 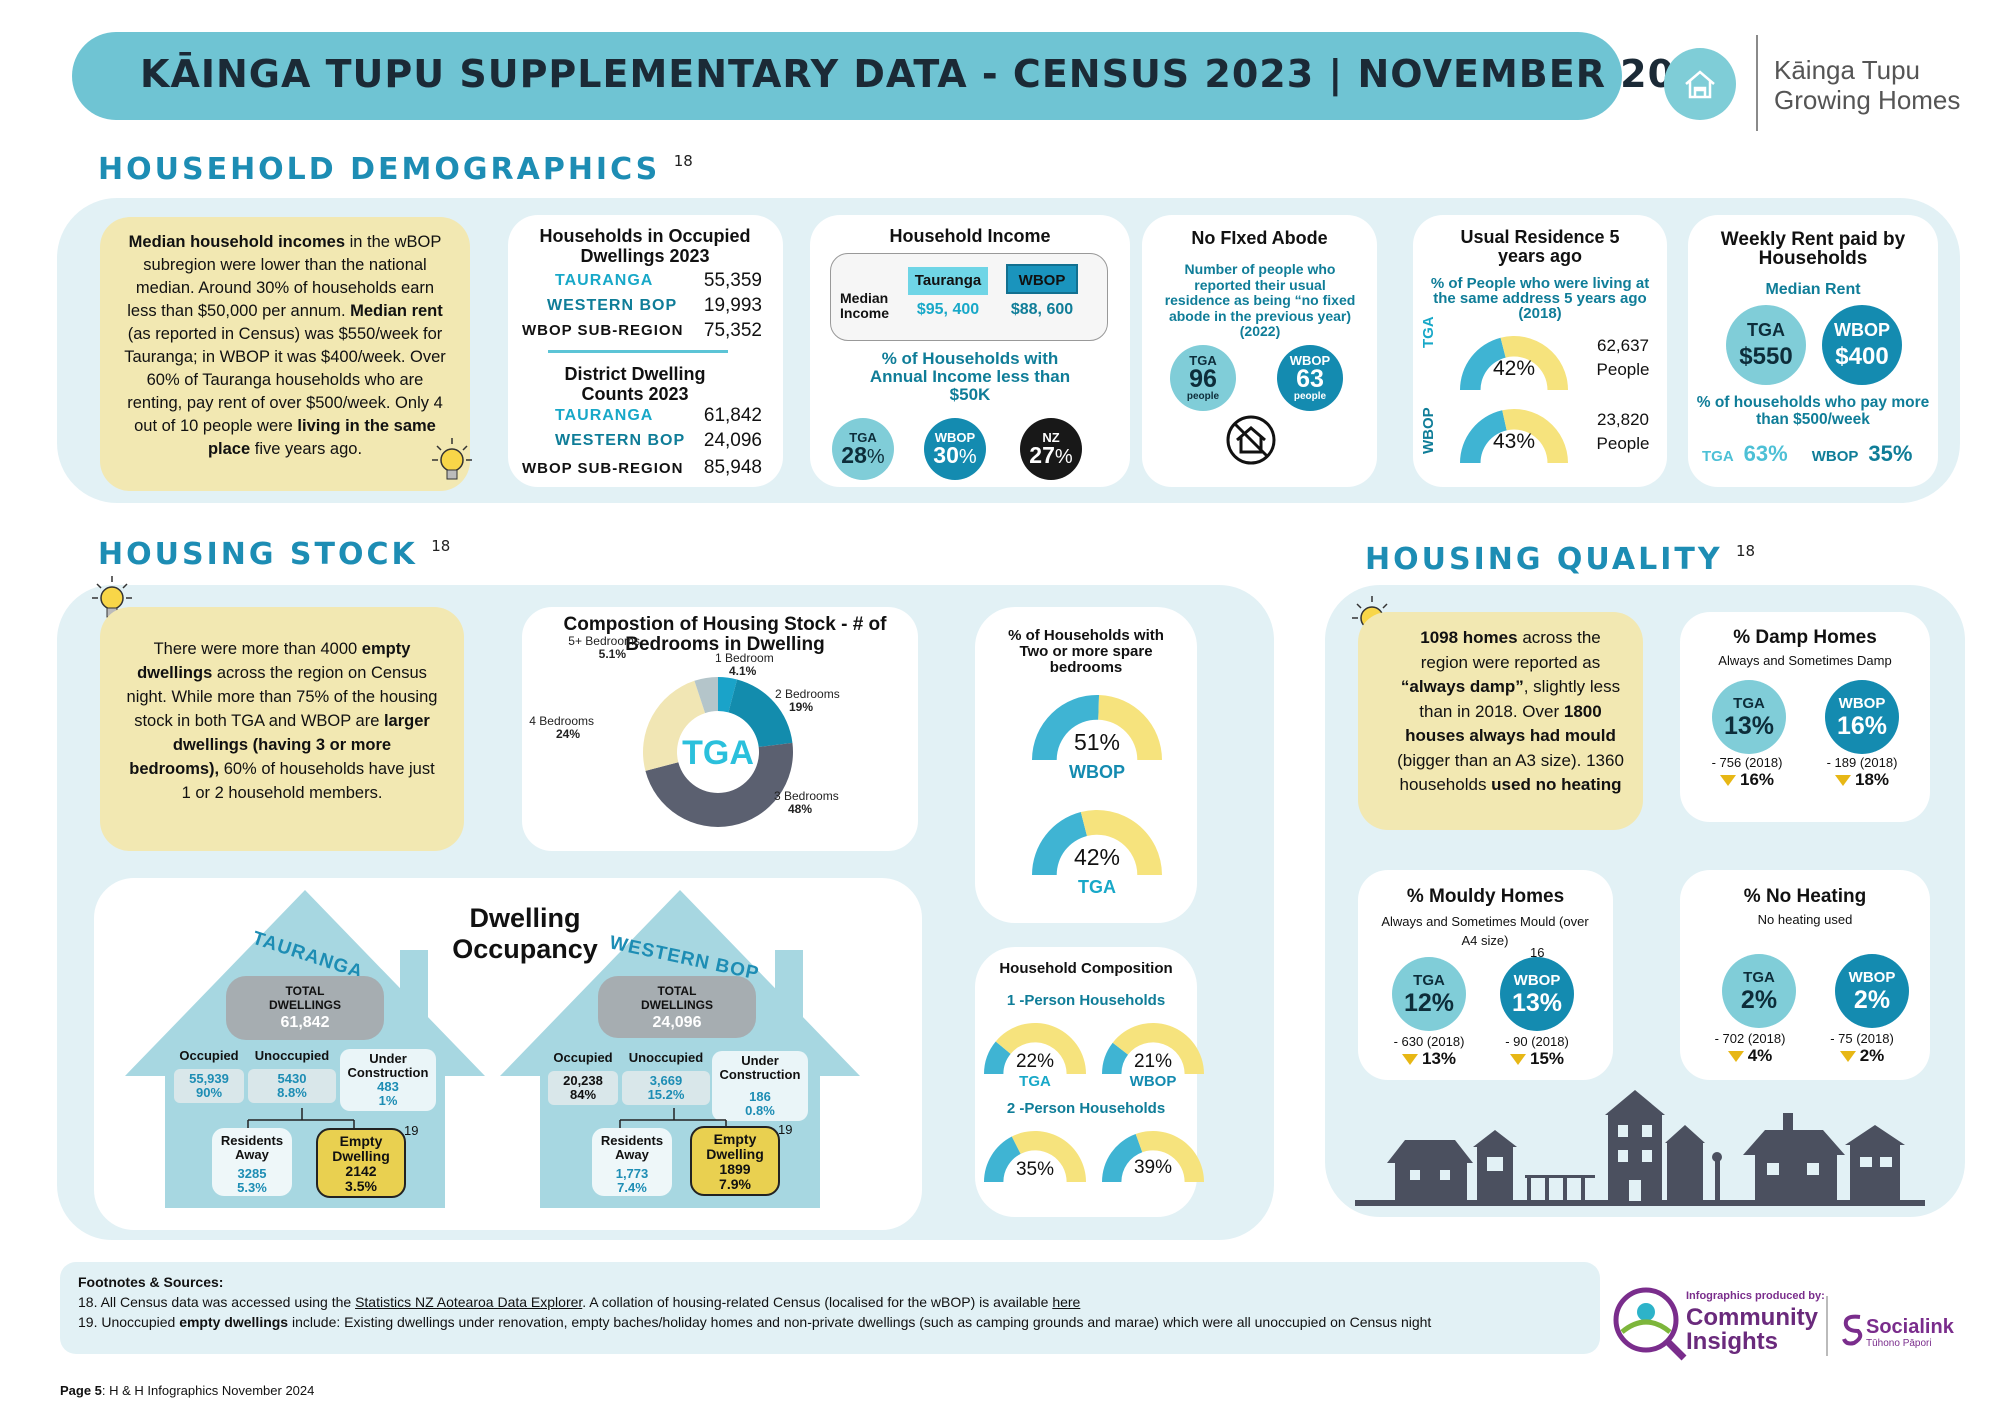 What do you see at coordinates (469, 1302) in the screenshot?
I see `data-explorer-link: Statistics NZ Aotearoa Data Explorer` at bounding box center [469, 1302].